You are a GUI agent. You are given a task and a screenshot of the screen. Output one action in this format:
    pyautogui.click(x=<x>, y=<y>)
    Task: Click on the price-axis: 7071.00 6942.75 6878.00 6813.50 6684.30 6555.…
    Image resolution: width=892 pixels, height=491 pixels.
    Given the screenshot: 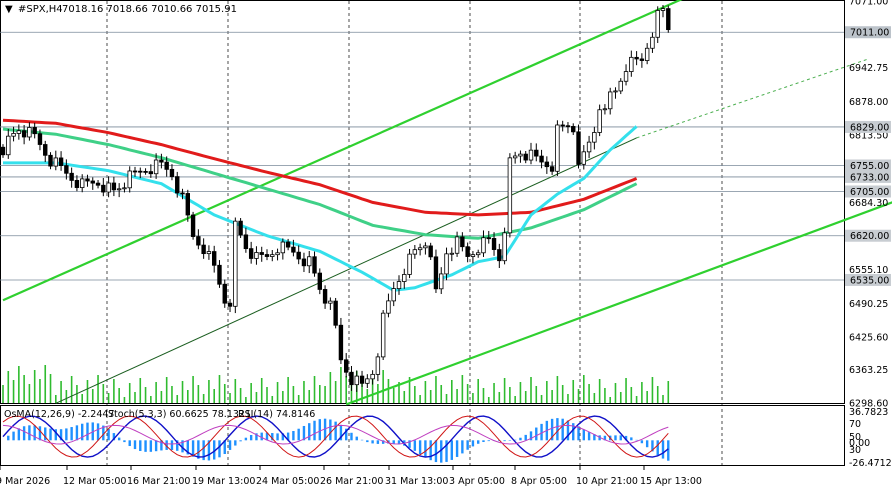 What is the action you would take?
    pyautogui.click(x=868, y=205)
    